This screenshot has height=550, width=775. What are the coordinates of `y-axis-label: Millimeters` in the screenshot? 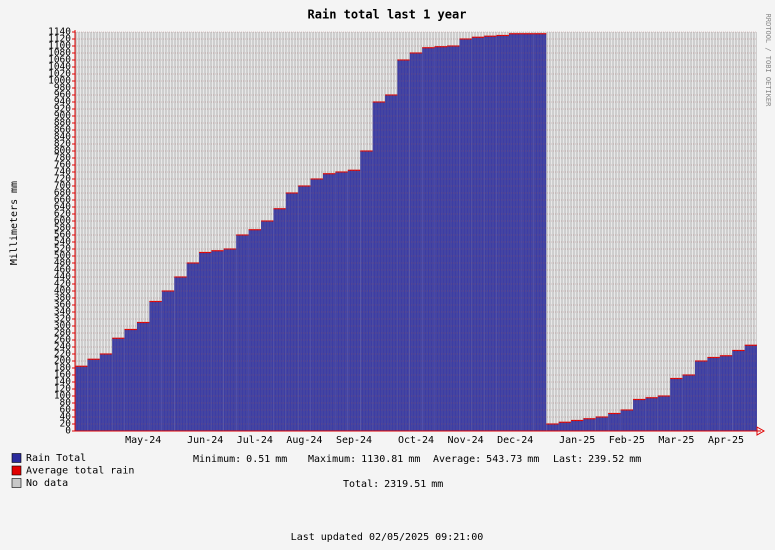 It's located at (14, 232).